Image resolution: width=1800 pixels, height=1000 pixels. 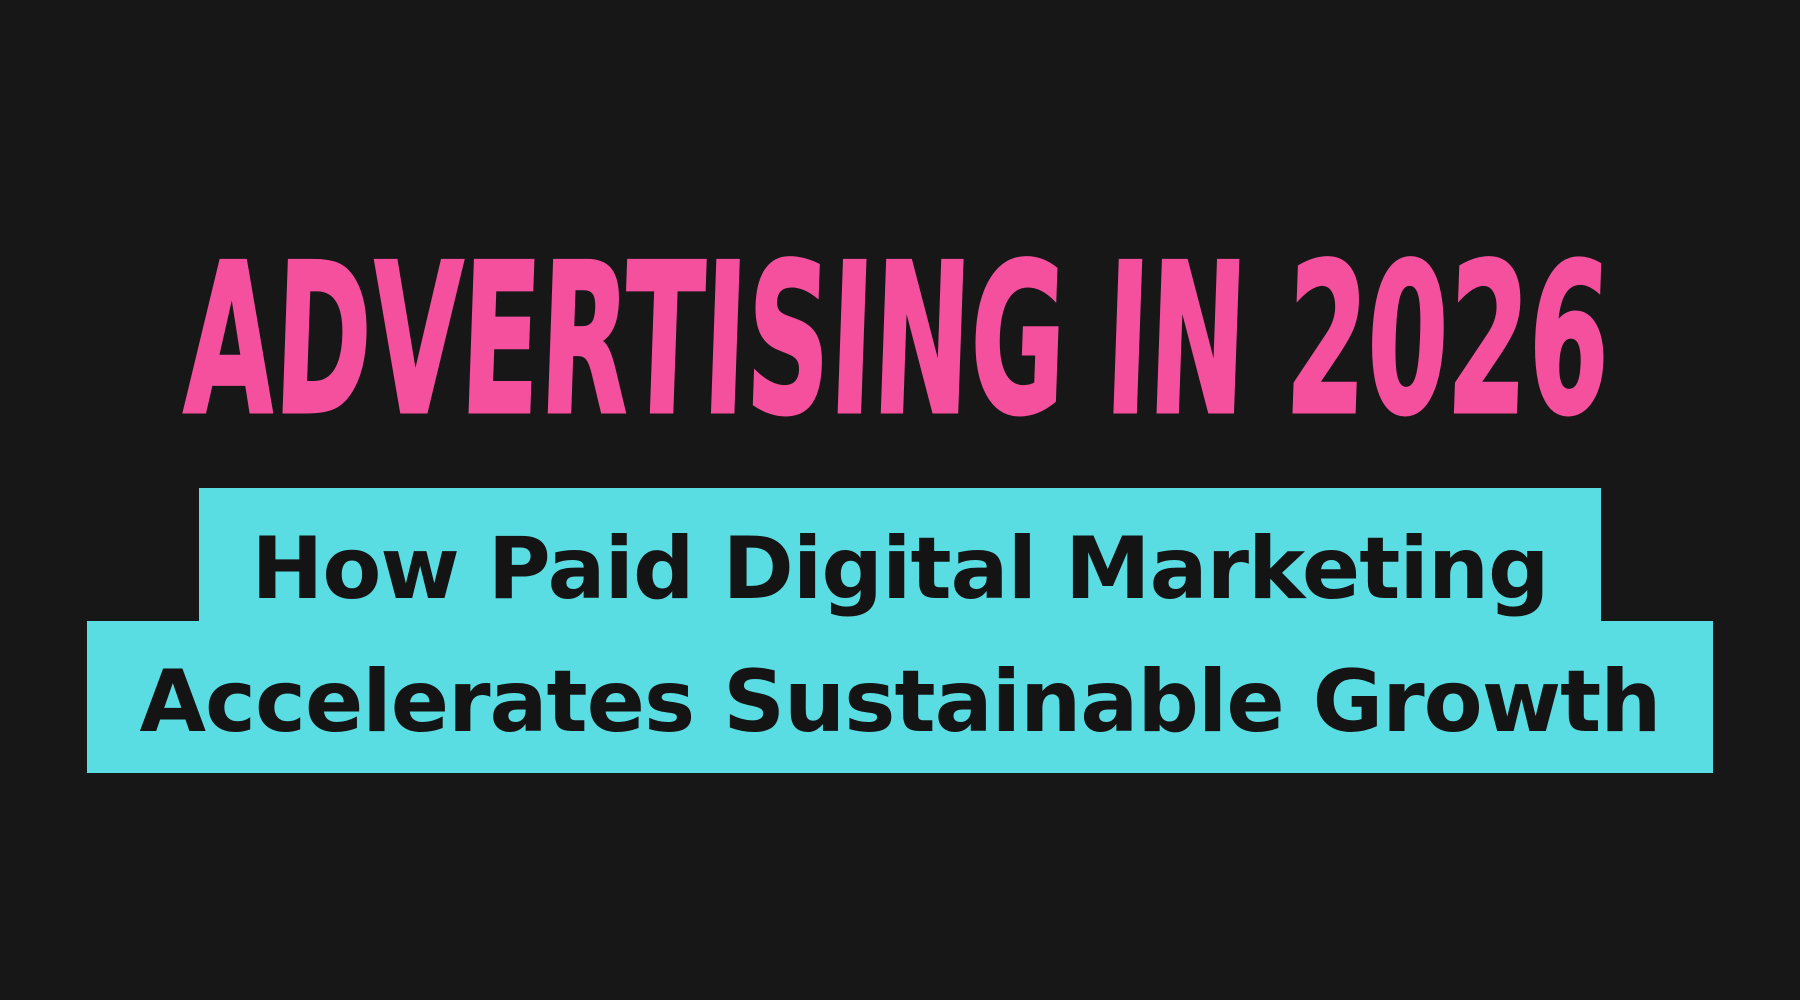 I want to click on subtitle-line-2-highlight: Accelerates Sustainable Growth, so click(x=900, y=697).